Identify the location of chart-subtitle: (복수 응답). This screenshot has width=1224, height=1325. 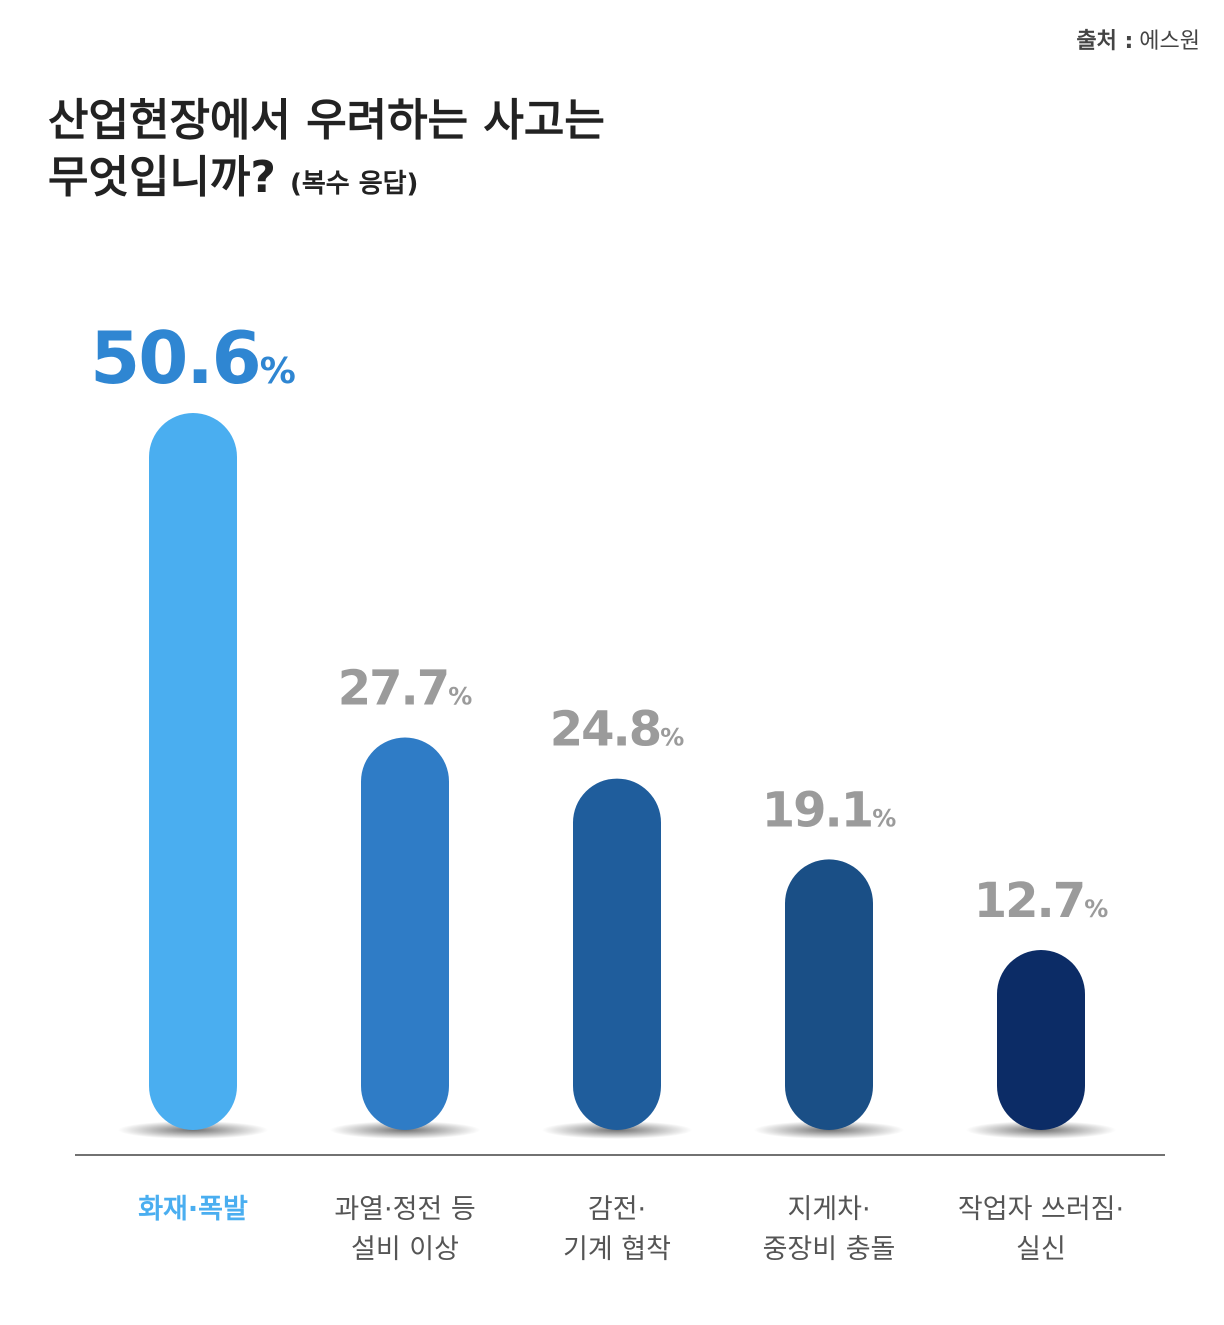
(354, 184).